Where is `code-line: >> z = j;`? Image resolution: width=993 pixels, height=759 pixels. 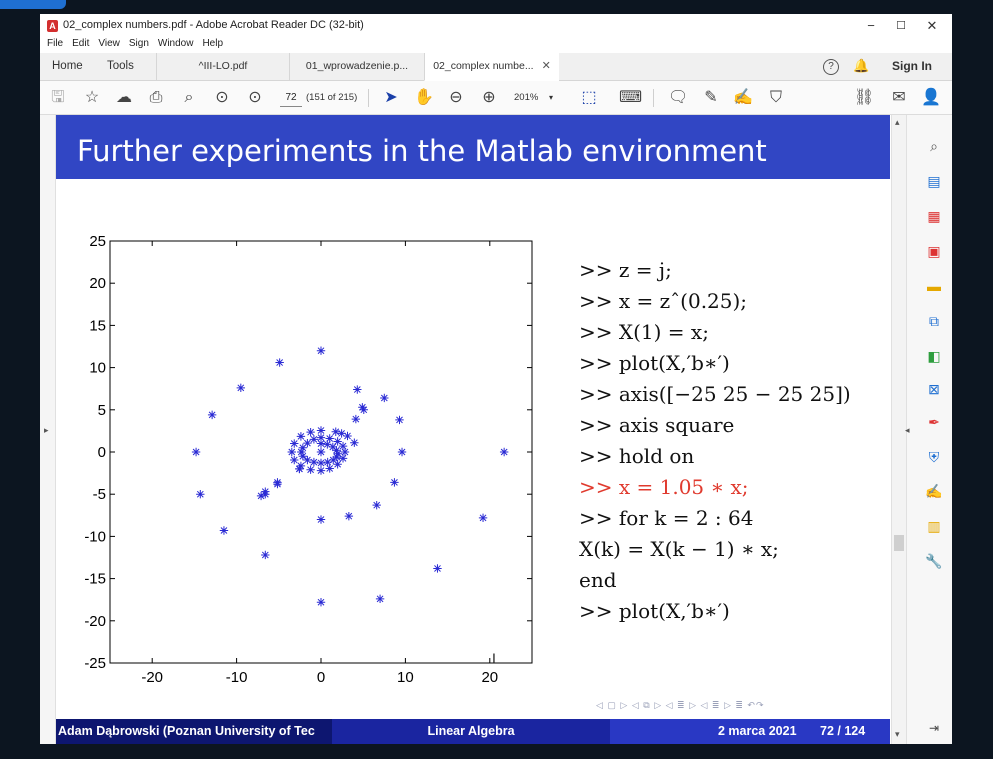 code-line: >> z = j; is located at coordinates (625, 270).